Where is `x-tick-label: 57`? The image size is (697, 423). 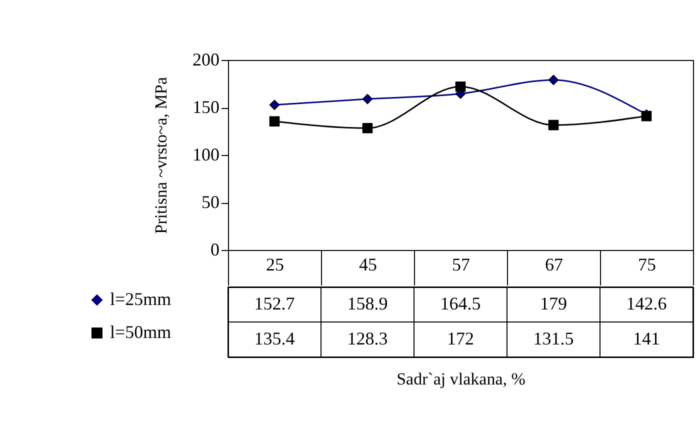
x-tick-label: 57 is located at coordinates (461, 264).